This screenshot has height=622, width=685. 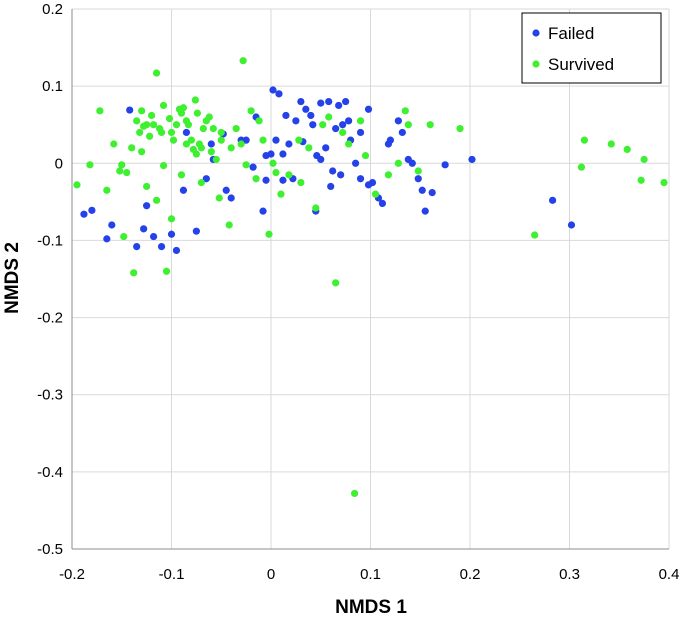 I want to click on legend-label-failed: Failed, so click(x=571, y=33).